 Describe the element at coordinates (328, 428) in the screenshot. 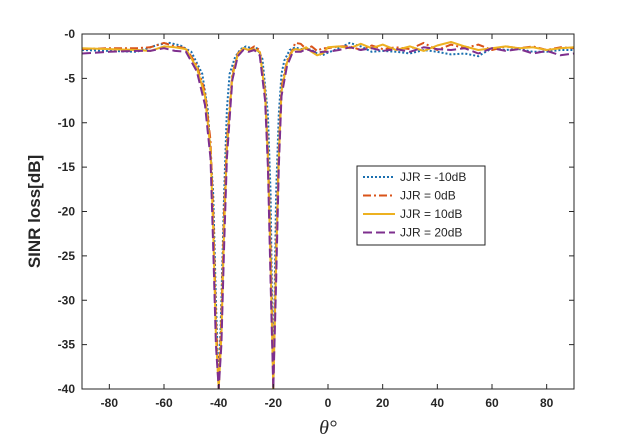

I see `x-axis-label: θ°` at that location.